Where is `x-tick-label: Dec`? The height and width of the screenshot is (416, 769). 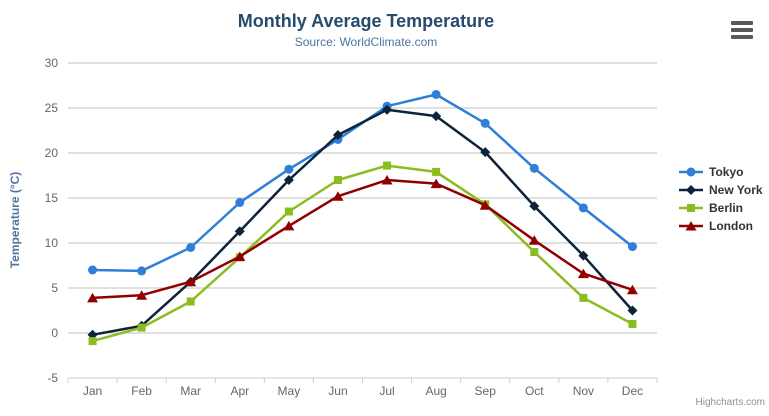 x-tick-label: Dec is located at coordinates (632, 391).